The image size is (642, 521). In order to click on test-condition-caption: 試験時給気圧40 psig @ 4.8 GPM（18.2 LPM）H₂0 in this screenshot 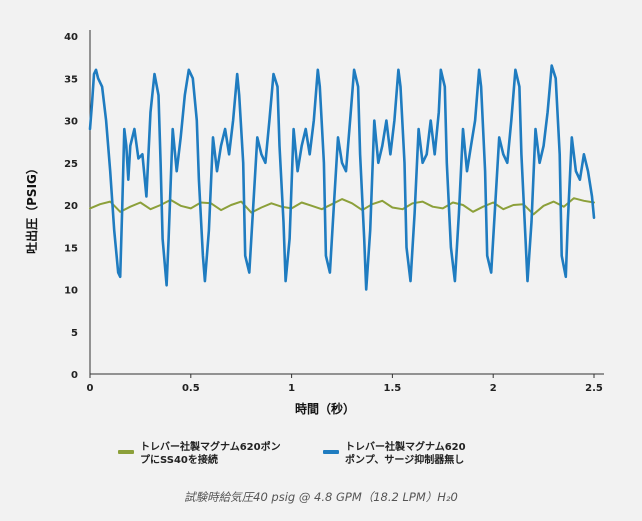, I will do `click(321, 497)`.